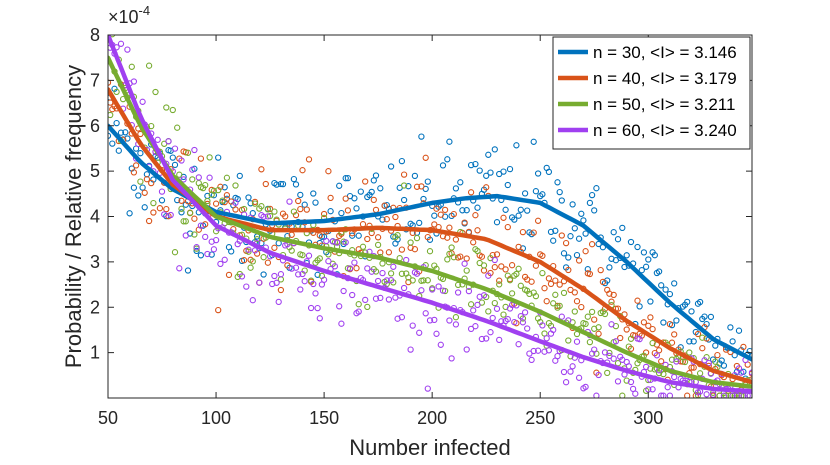  What do you see at coordinates (665, 78) in the screenshot?
I see `legend-label-2: n = 40, <I> = 3.179` at bounding box center [665, 78].